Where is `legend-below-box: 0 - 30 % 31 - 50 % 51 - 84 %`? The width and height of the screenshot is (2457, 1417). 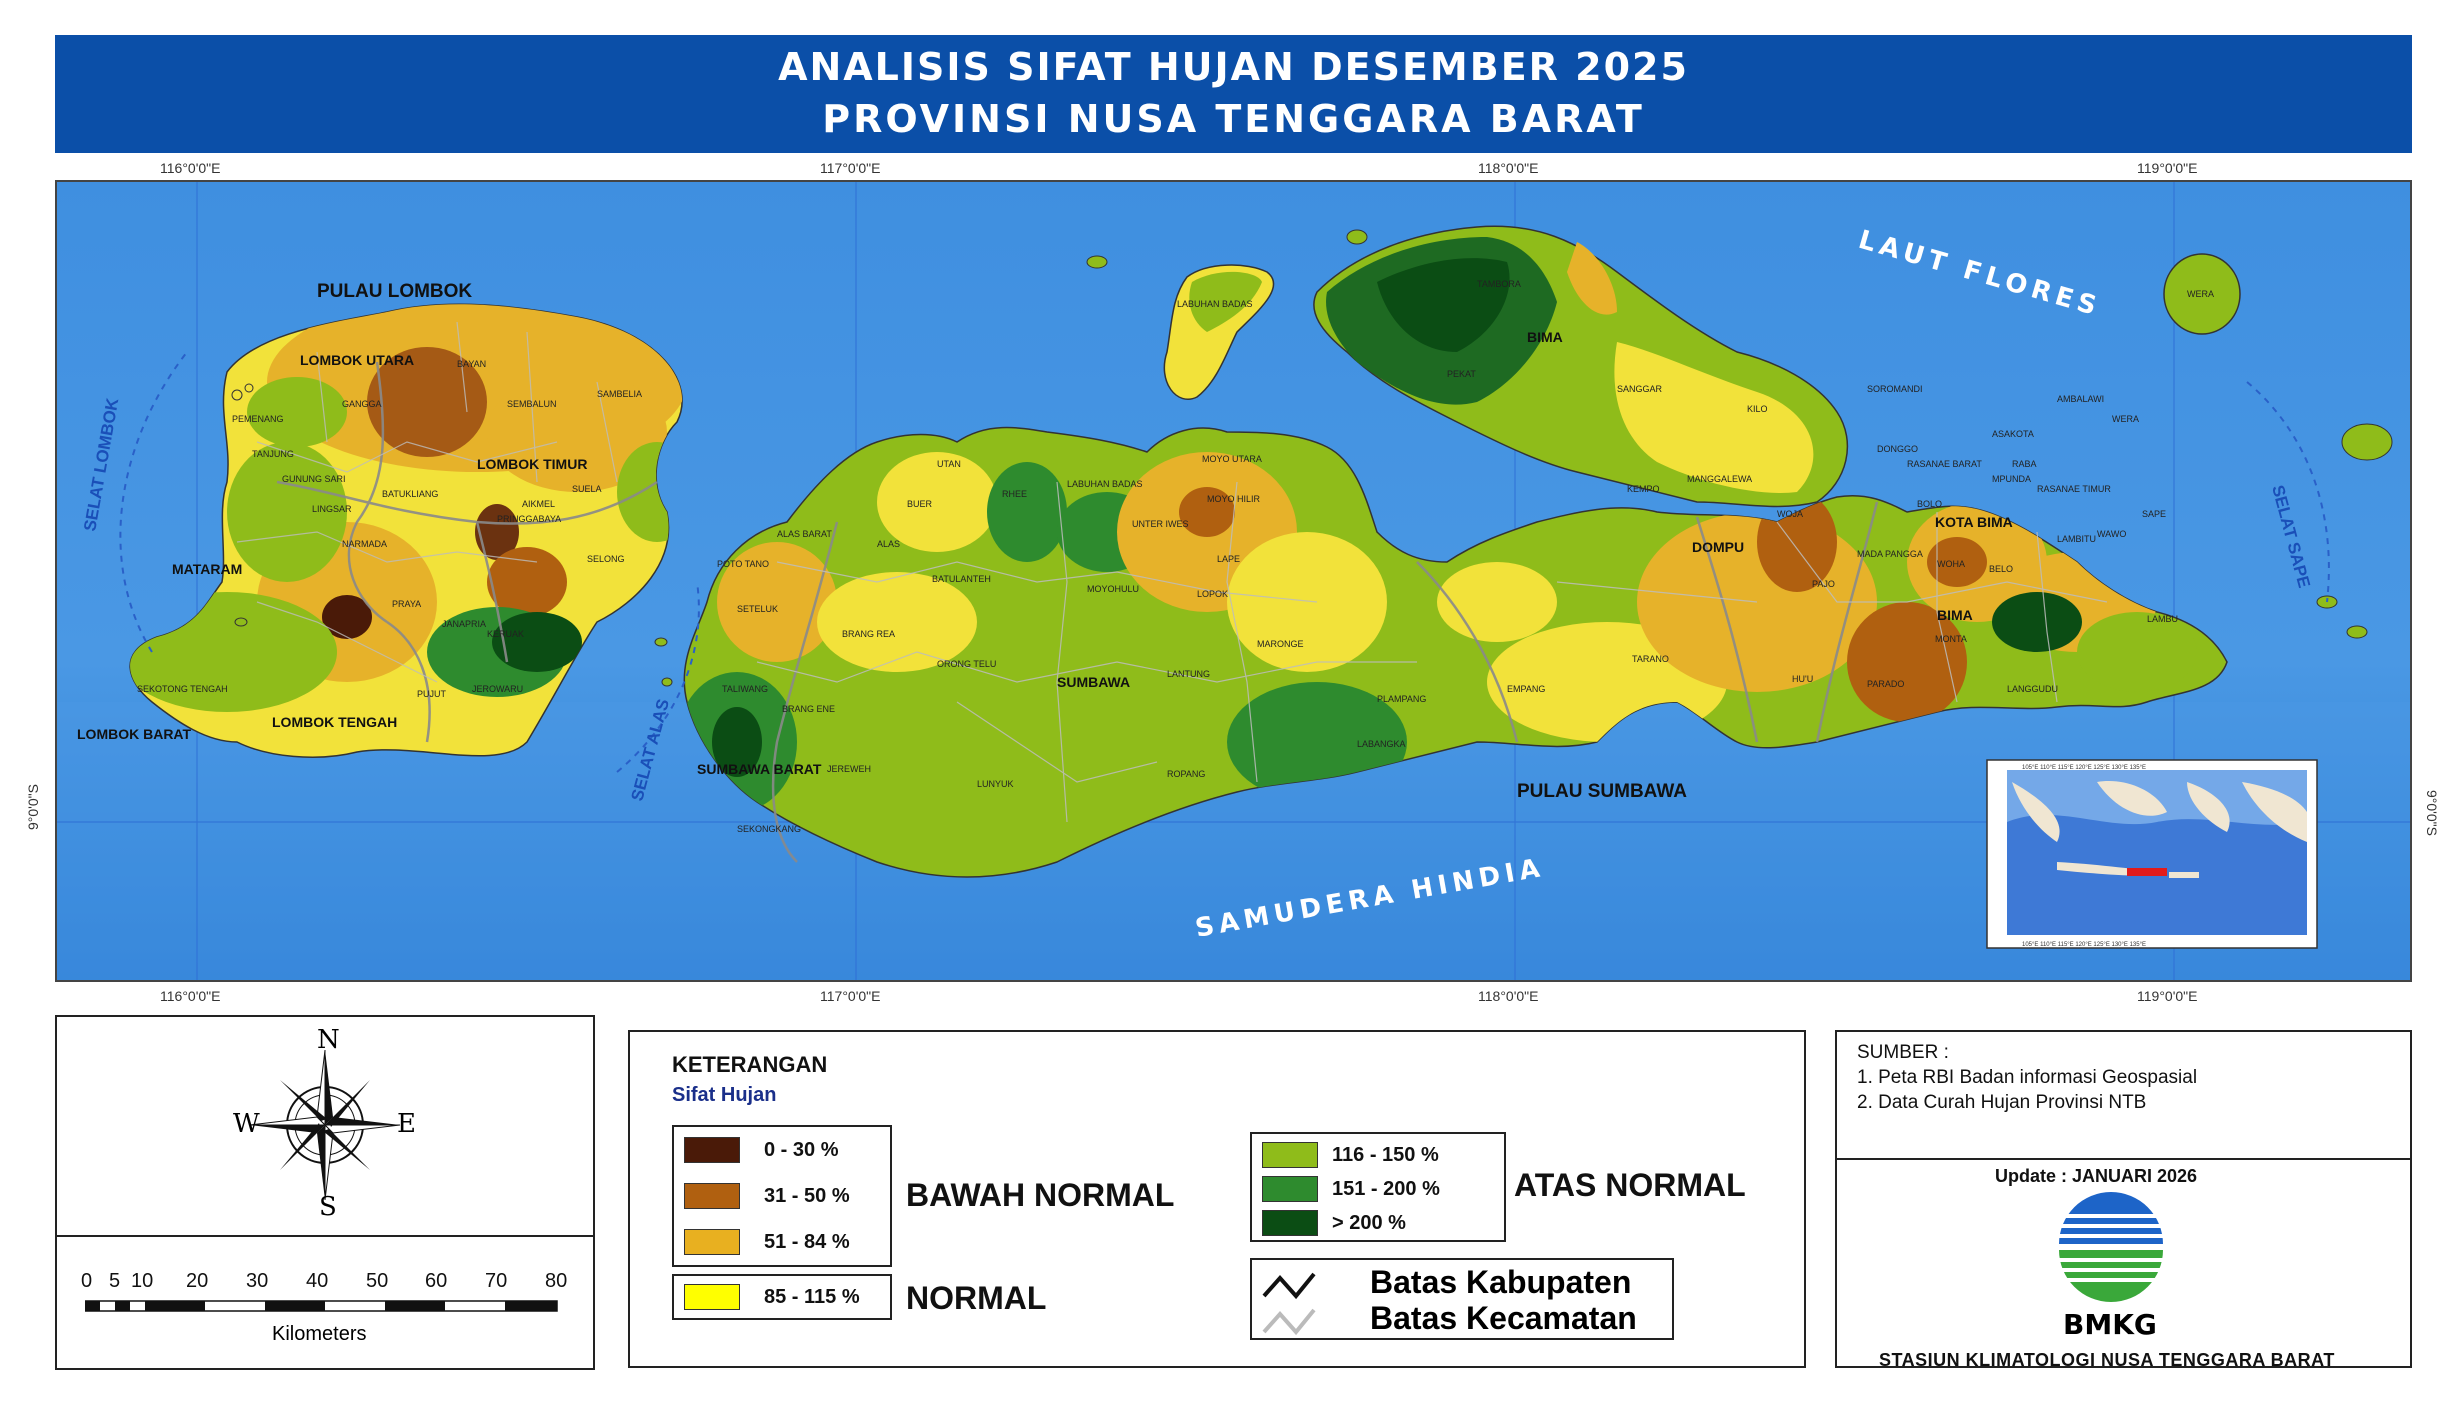 legend-below-box: 0 - 30 % 31 - 50 % 51 - 84 % is located at coordinates (782, 1196).